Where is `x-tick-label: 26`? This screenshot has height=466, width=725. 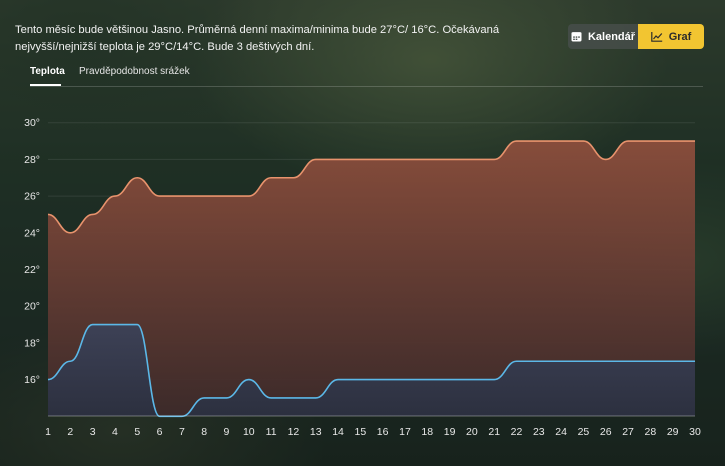
x-tick-label: 26 is located at coordinates (606, 432).